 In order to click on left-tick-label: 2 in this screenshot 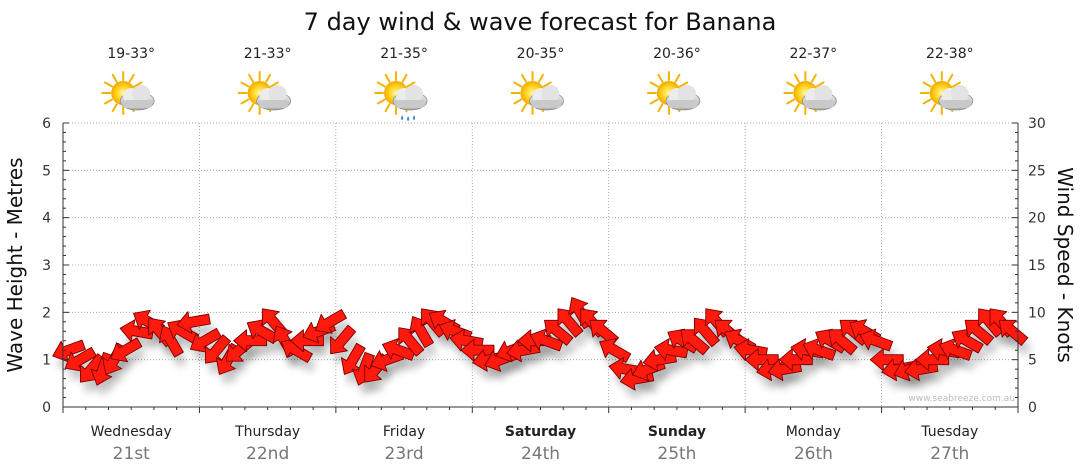, I will do `click(46, 313)`.